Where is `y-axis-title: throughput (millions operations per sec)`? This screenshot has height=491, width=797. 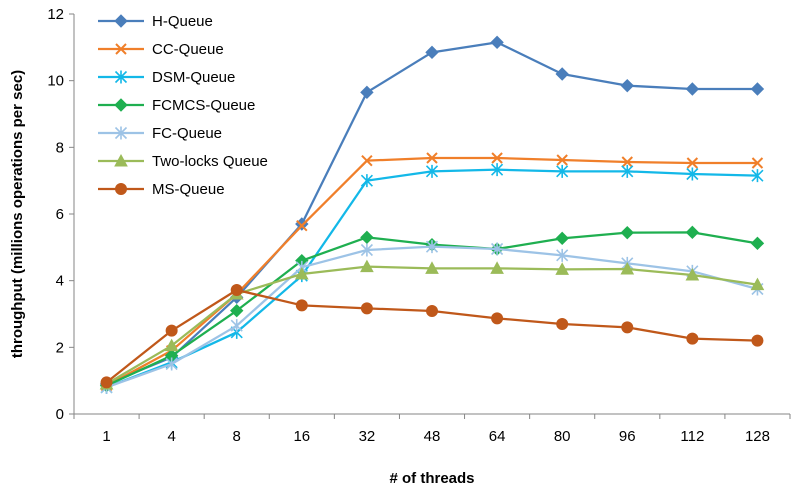
y-axis-title: throughput (millions operations per sec) is located at coordinates (17, 214).